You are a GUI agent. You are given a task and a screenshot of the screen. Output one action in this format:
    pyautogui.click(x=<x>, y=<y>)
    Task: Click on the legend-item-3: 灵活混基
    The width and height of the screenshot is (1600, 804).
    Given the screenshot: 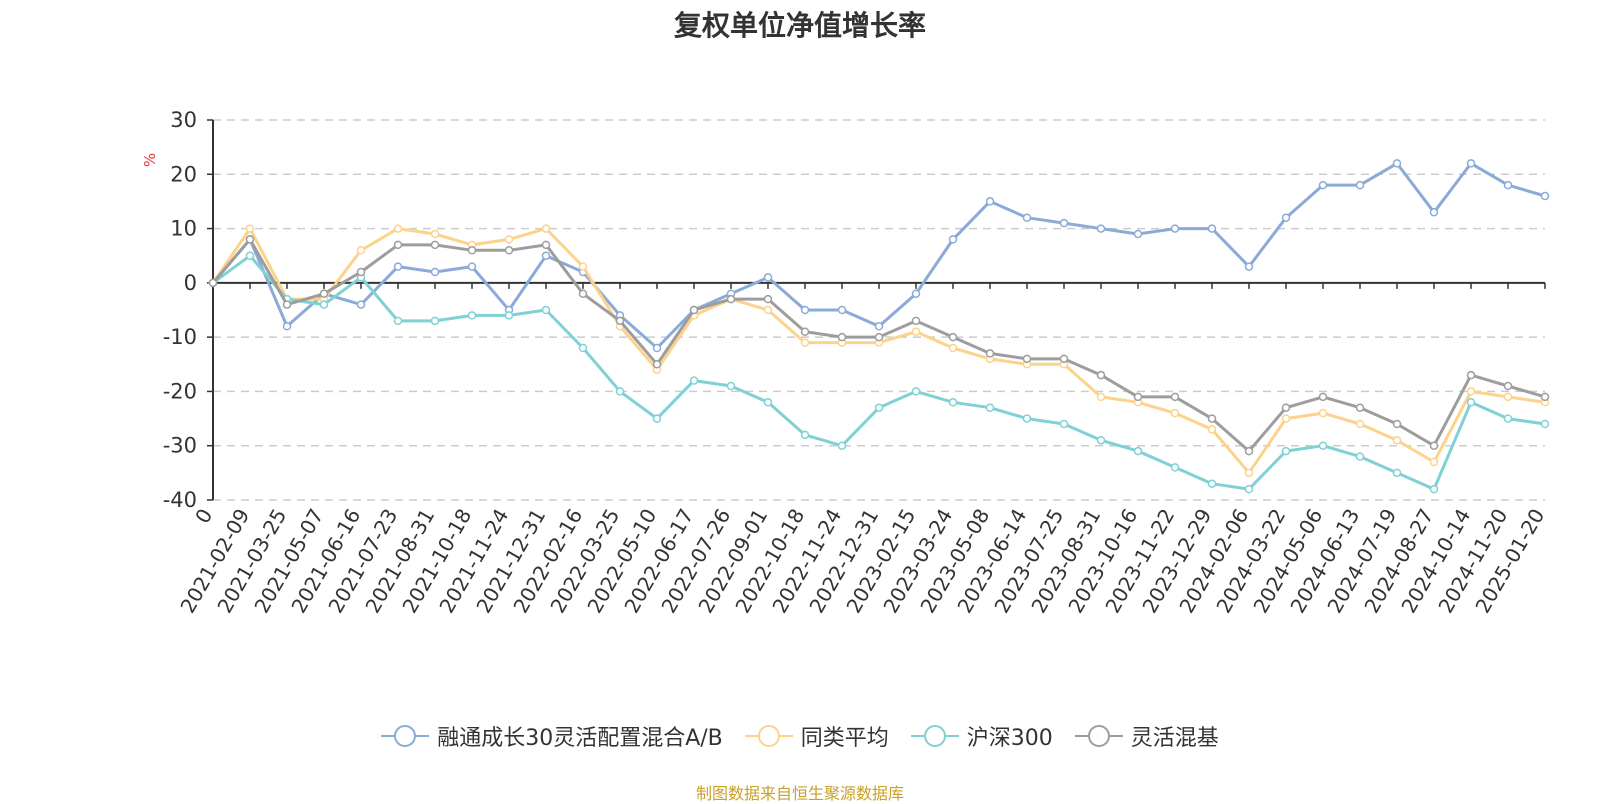 What is the action you would take?
    pyautogui.click(x=1146, y=736)
    